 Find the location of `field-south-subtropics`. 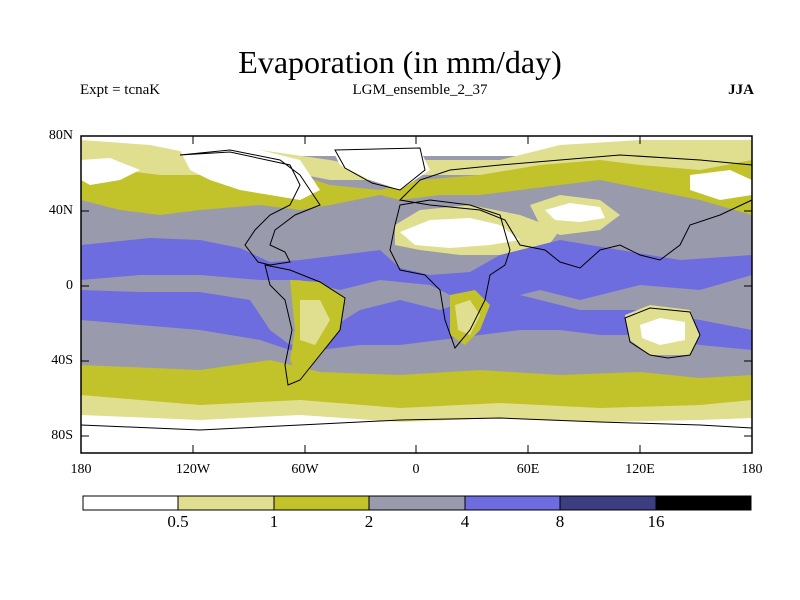

field-south-subtropics is located at coordinates (416, 320).